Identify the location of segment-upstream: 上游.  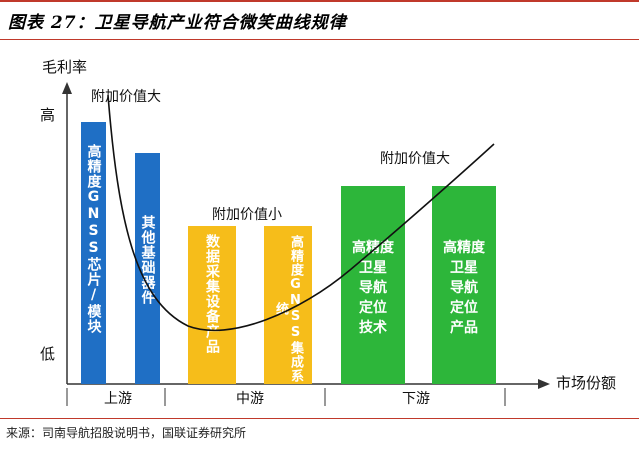
(118, 399).